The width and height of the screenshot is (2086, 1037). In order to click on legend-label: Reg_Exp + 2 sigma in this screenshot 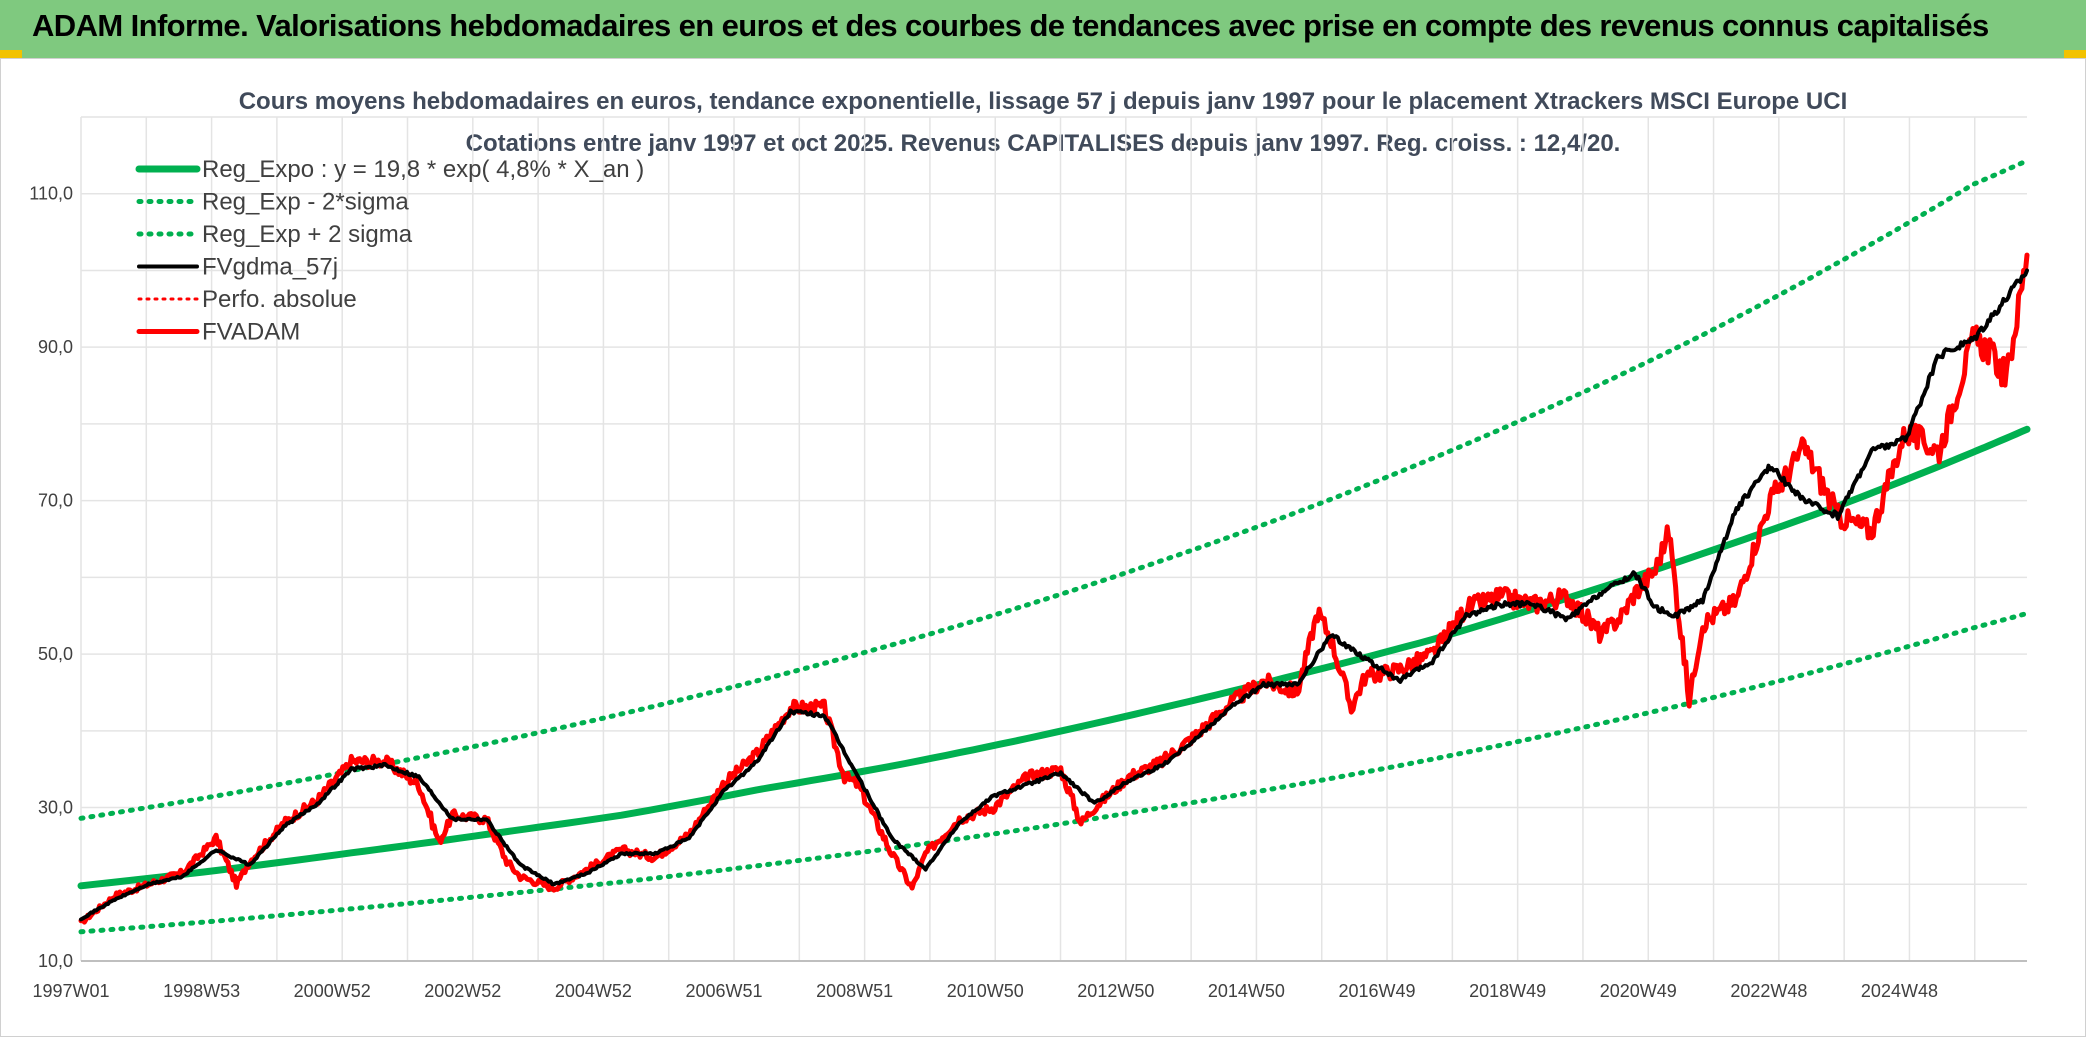, I will do `click(307, 234)`.